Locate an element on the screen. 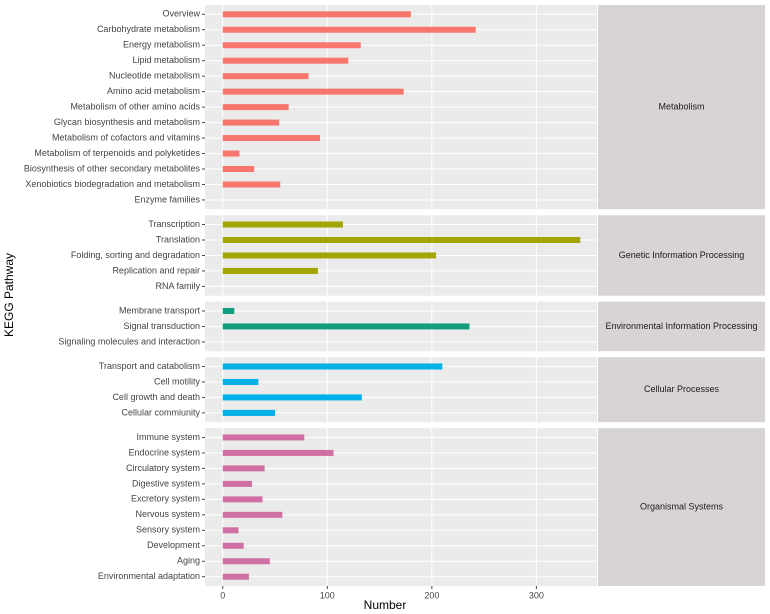 The image size is (770, 614). y-tick-label: Amino acid metabolism is located at coordinates (153, 91).